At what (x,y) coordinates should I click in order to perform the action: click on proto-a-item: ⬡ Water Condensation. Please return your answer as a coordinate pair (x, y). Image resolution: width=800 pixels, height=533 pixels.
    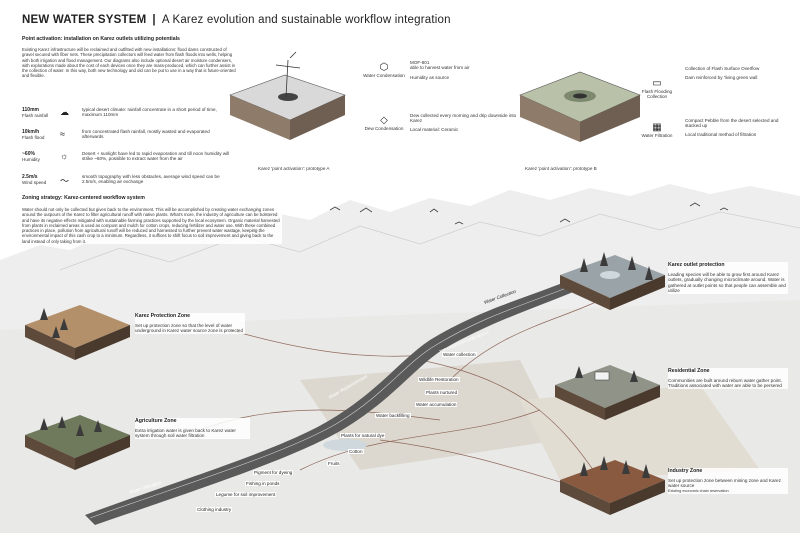
    Looking at the image, I should click on (384, 70).